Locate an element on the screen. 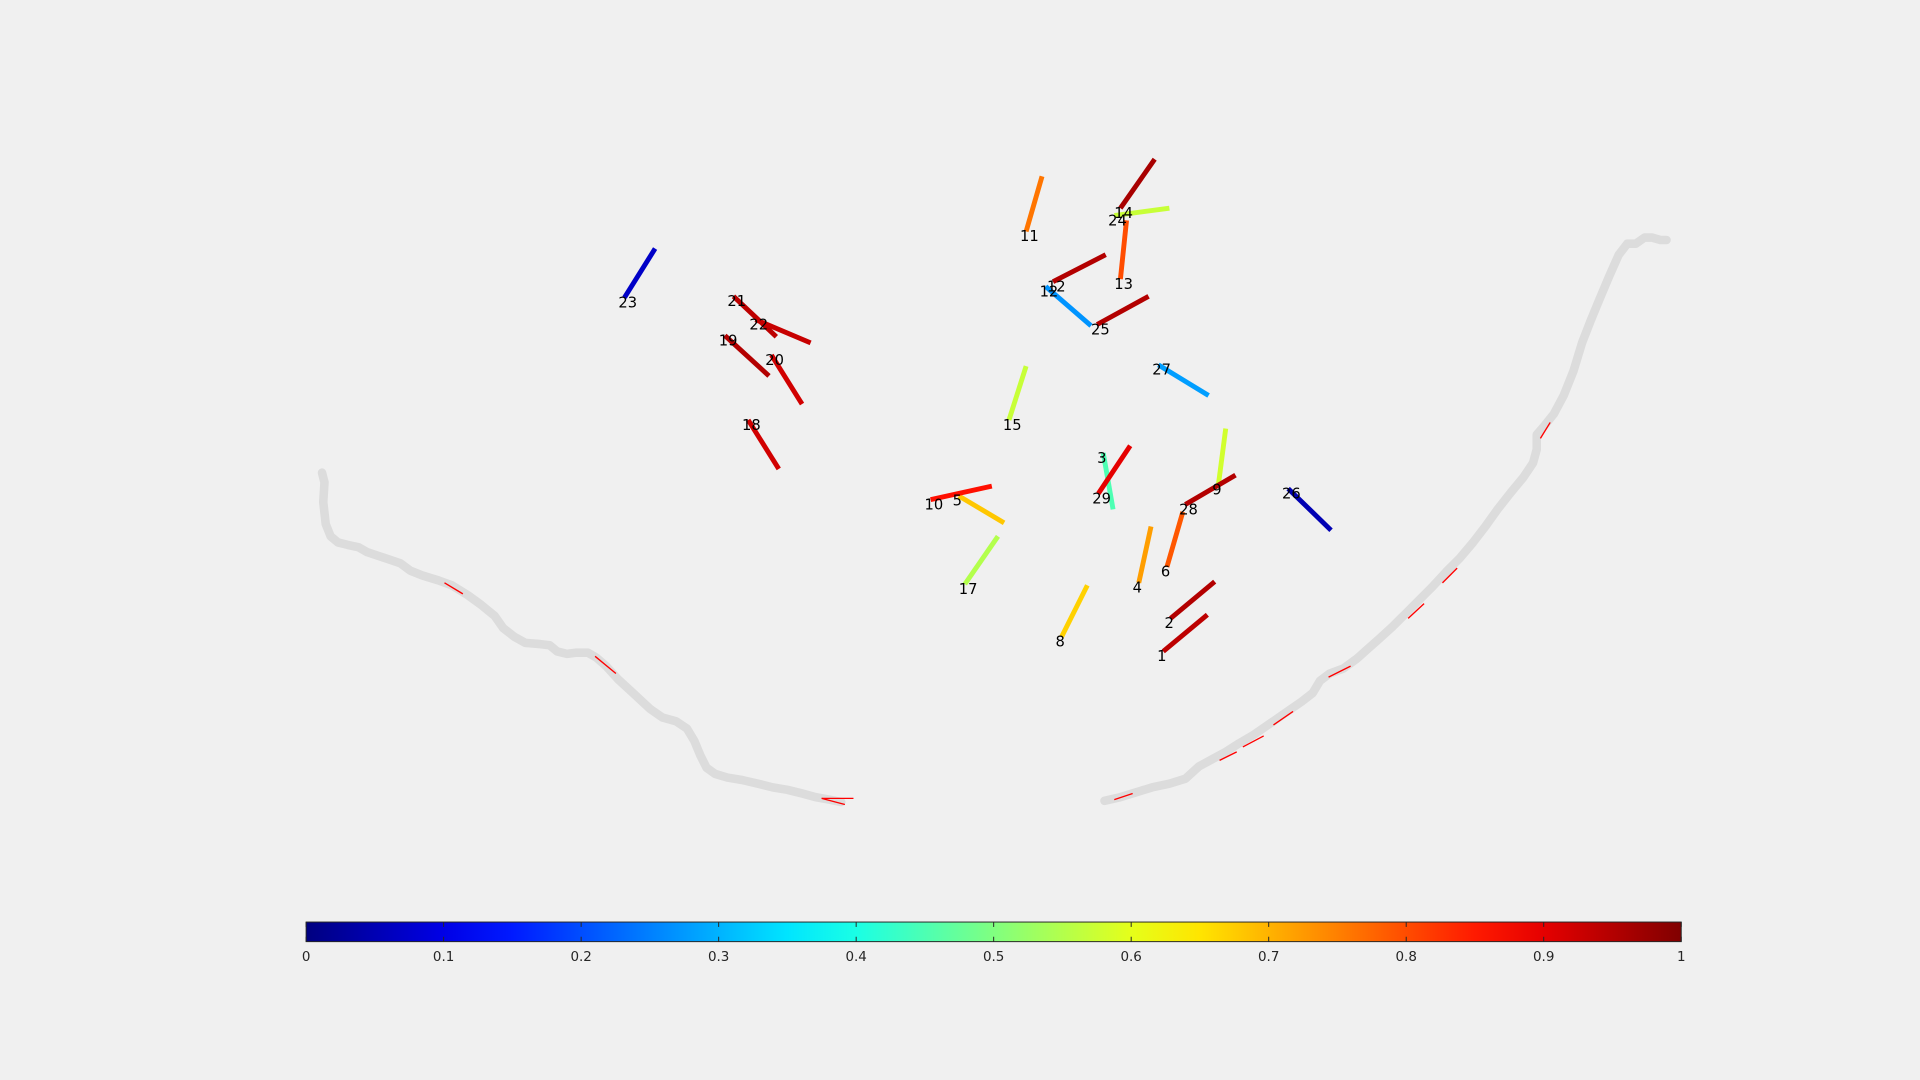  segment-label-4: 4 is located at coordinates (1137, 588).